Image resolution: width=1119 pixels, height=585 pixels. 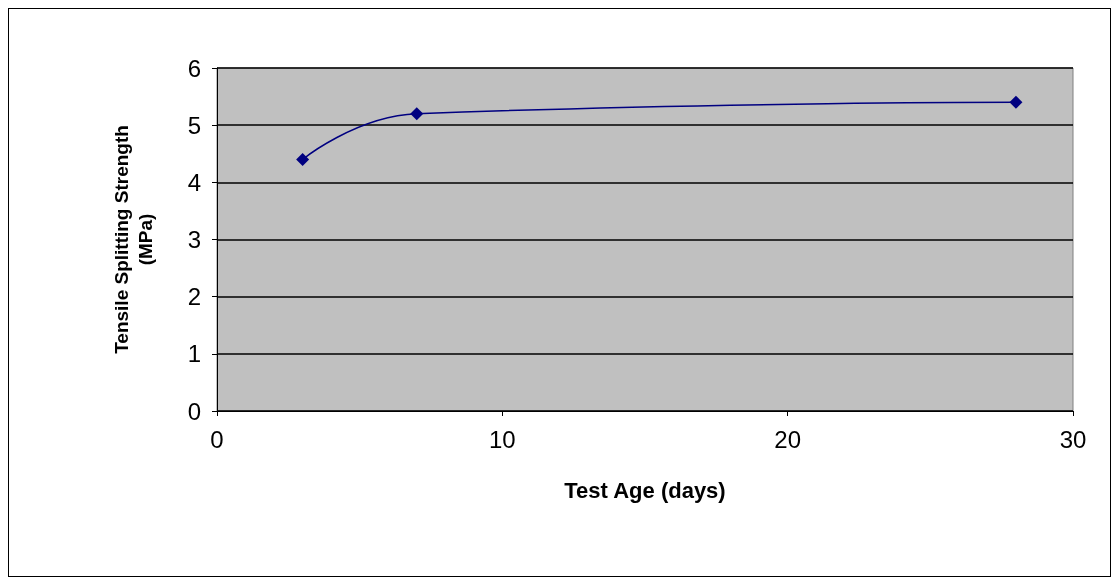 What do you see at coordinates (788, 439) in the screenshot?
I see `x-tick-label: 20` at bounding box center [788, 439].